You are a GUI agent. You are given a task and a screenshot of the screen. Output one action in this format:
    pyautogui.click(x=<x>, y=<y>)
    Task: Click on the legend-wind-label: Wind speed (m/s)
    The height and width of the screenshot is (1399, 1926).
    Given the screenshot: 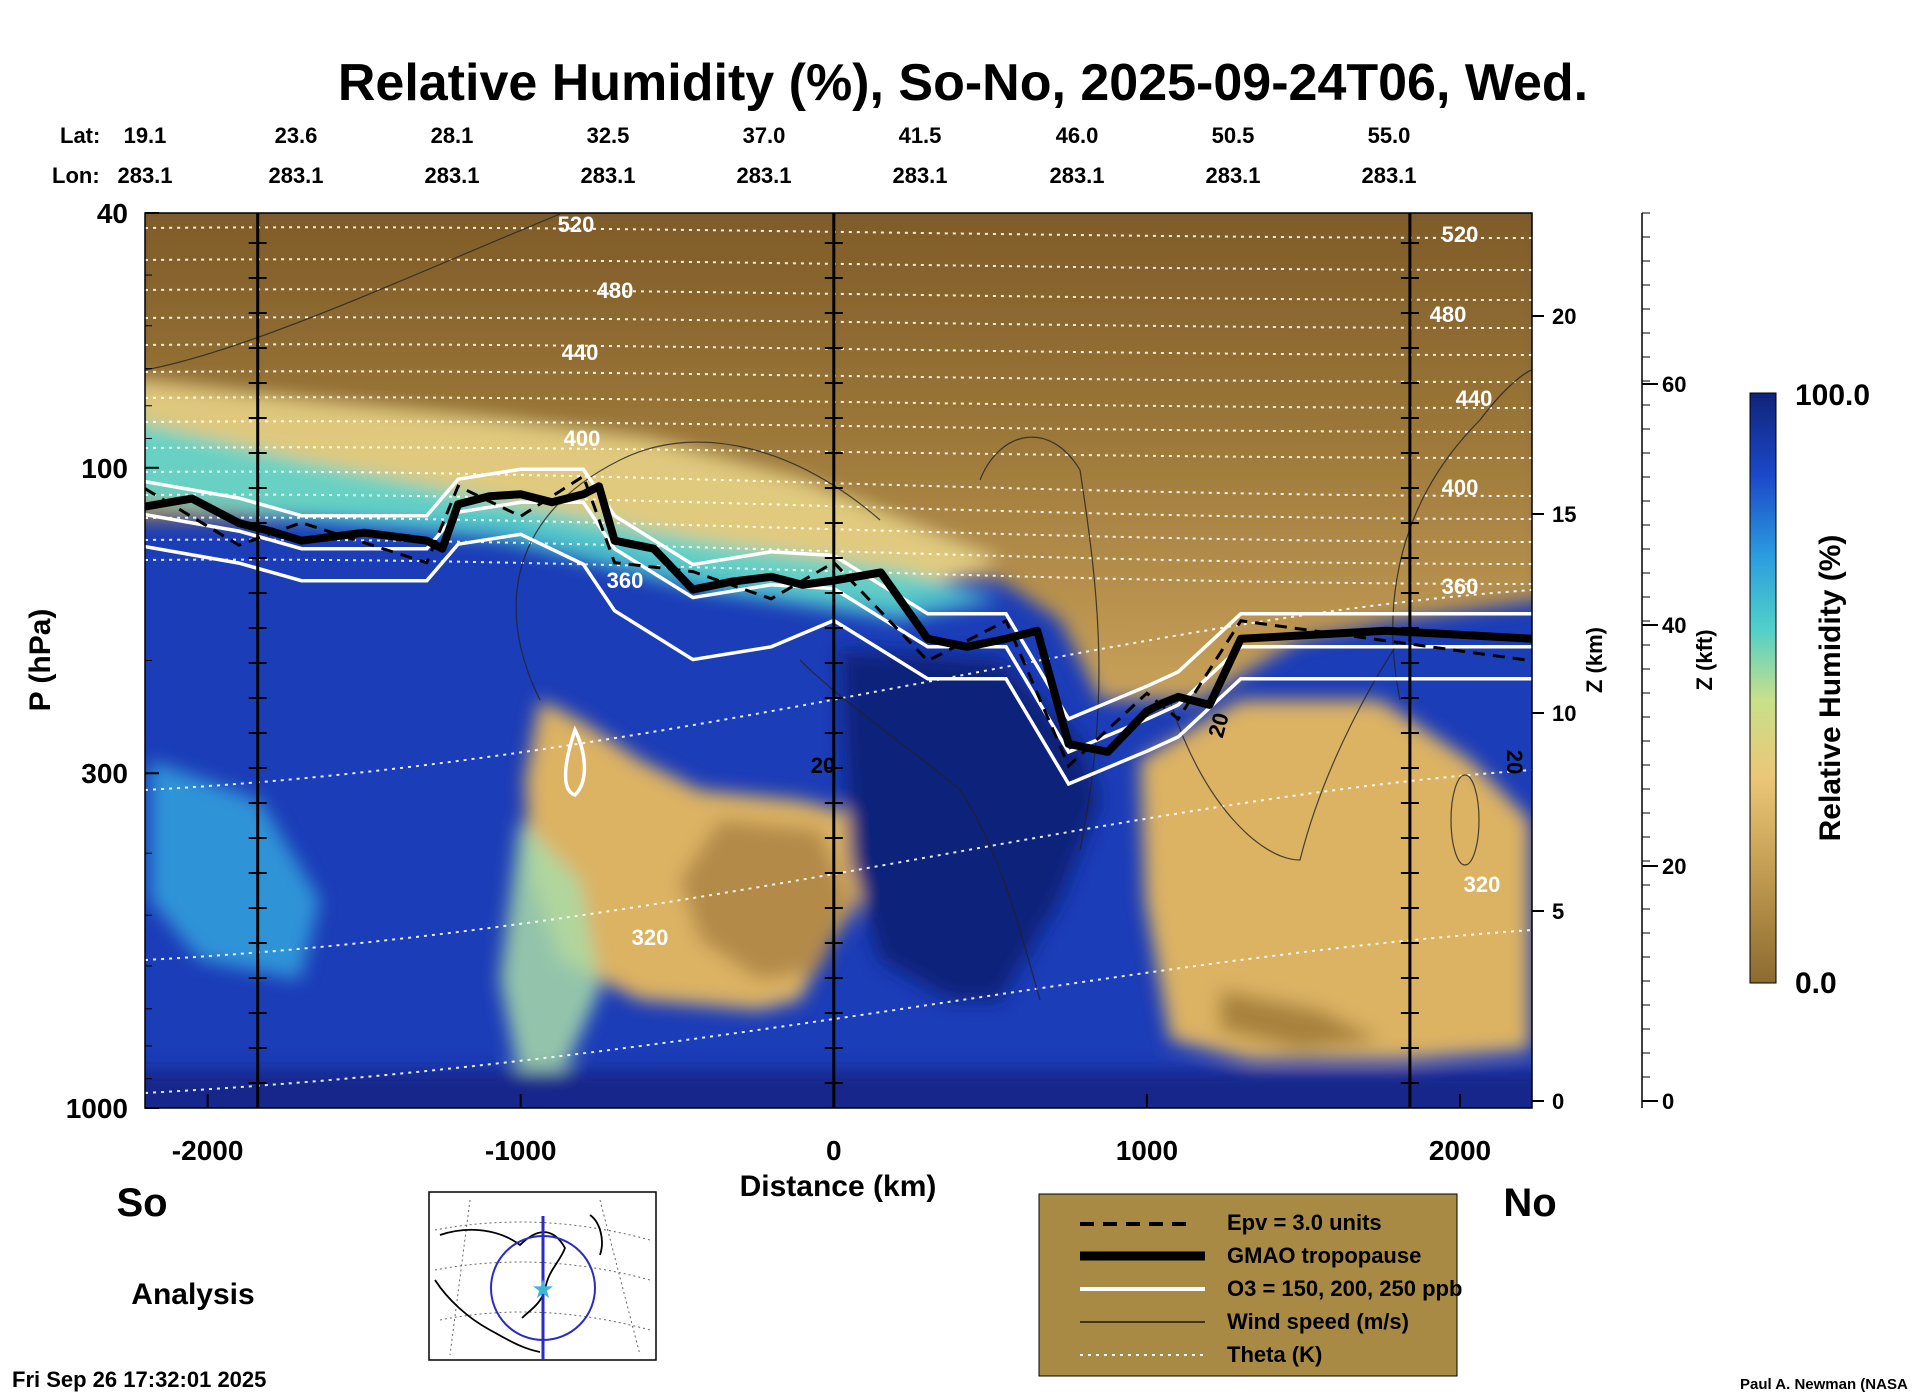 What is the action you would take?
    pyautogui.click(x=1318, y=1321)
    